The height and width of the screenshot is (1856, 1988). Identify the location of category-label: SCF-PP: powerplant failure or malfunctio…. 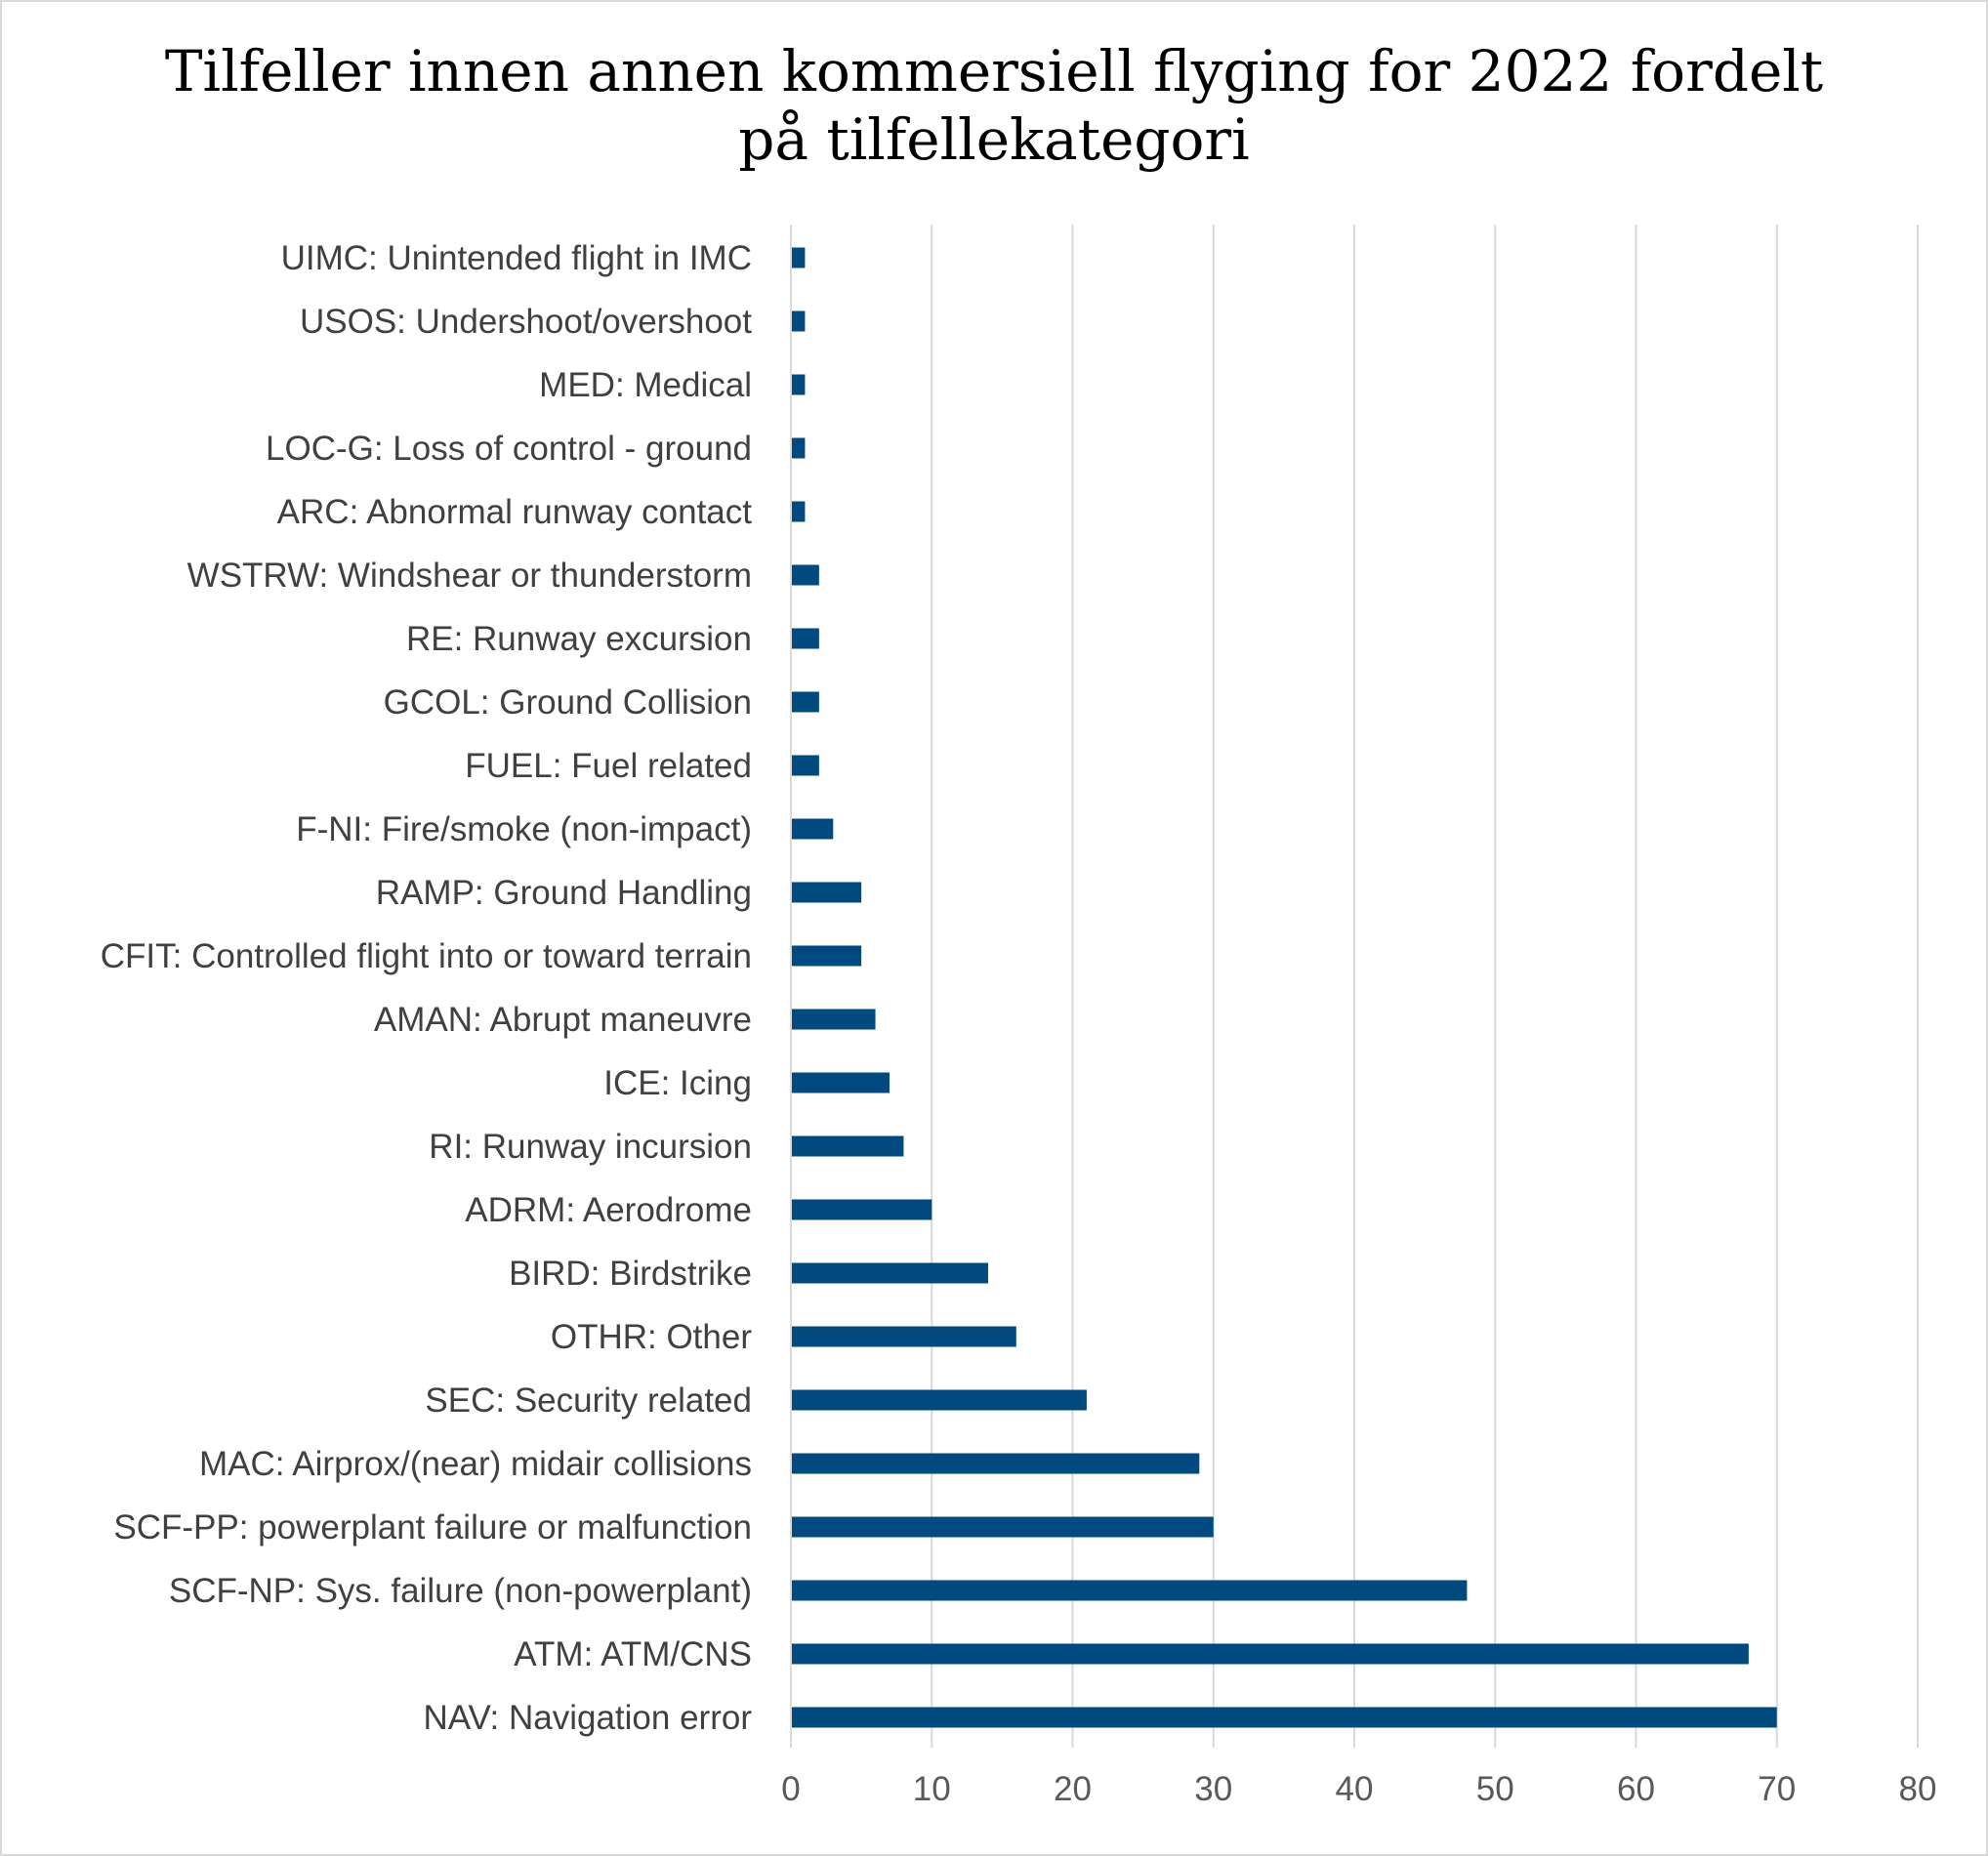
(432, 1527).